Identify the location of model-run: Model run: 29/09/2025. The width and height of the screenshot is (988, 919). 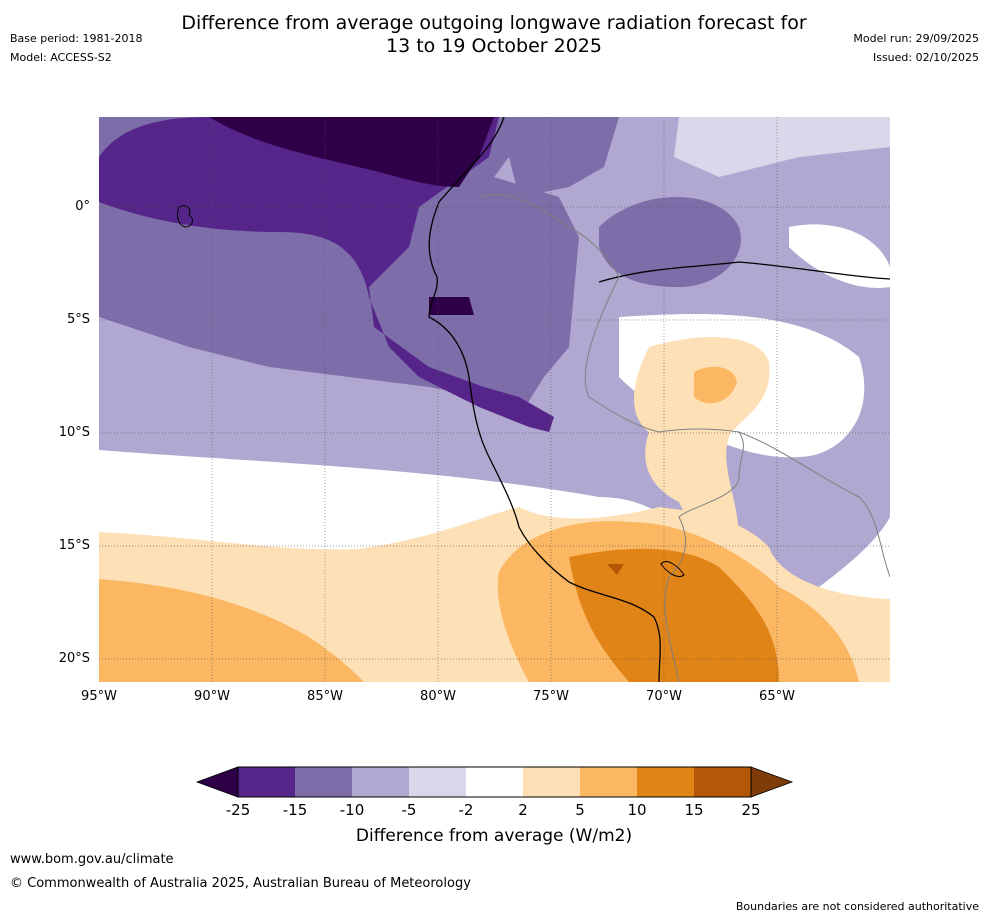
(916, 38).